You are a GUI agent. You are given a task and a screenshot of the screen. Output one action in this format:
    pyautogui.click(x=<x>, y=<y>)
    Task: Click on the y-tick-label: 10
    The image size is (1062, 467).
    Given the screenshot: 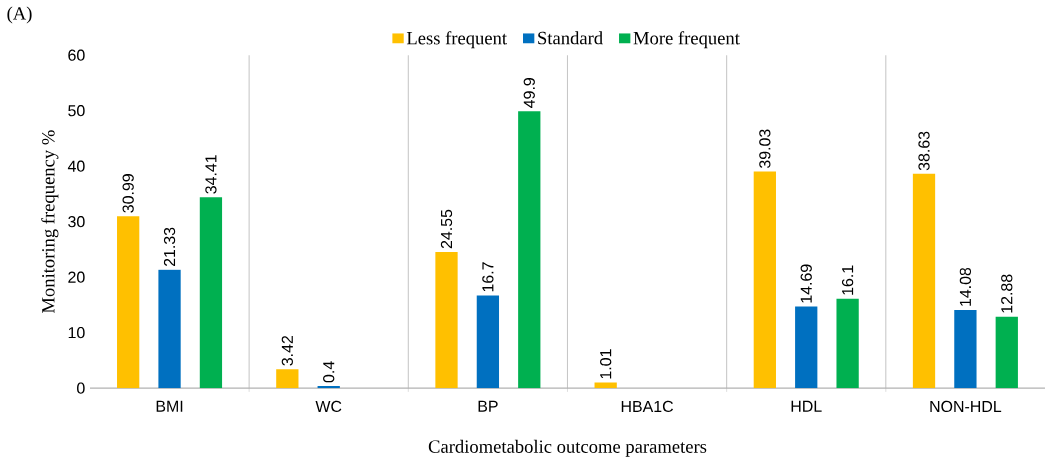 What is the action you would take?
    pyautogui.click(x=76, y=332)
    